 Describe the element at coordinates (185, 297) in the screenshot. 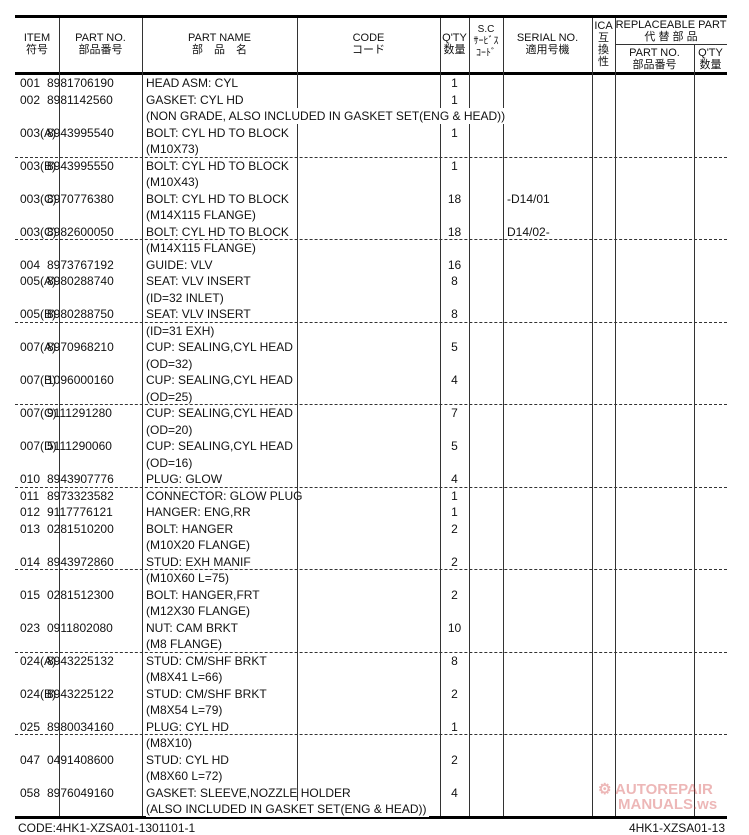

I see `part-name: (ID=32 INLET)` at that location.